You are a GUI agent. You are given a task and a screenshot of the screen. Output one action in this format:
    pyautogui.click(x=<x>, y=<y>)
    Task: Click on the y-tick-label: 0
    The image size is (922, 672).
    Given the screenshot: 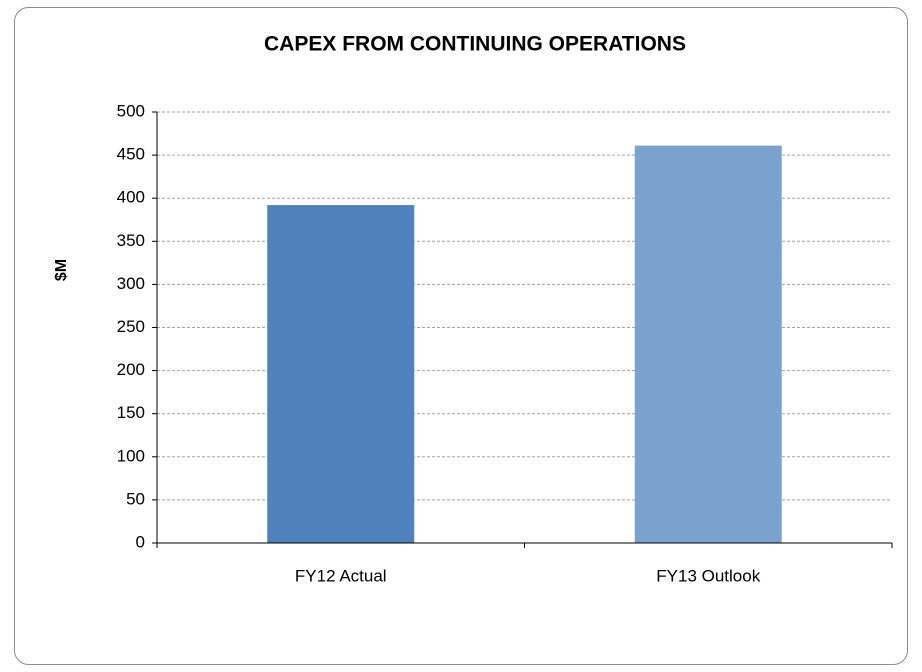 What is the action you would take?
    pyautogui.click(x=140, y=541)
    